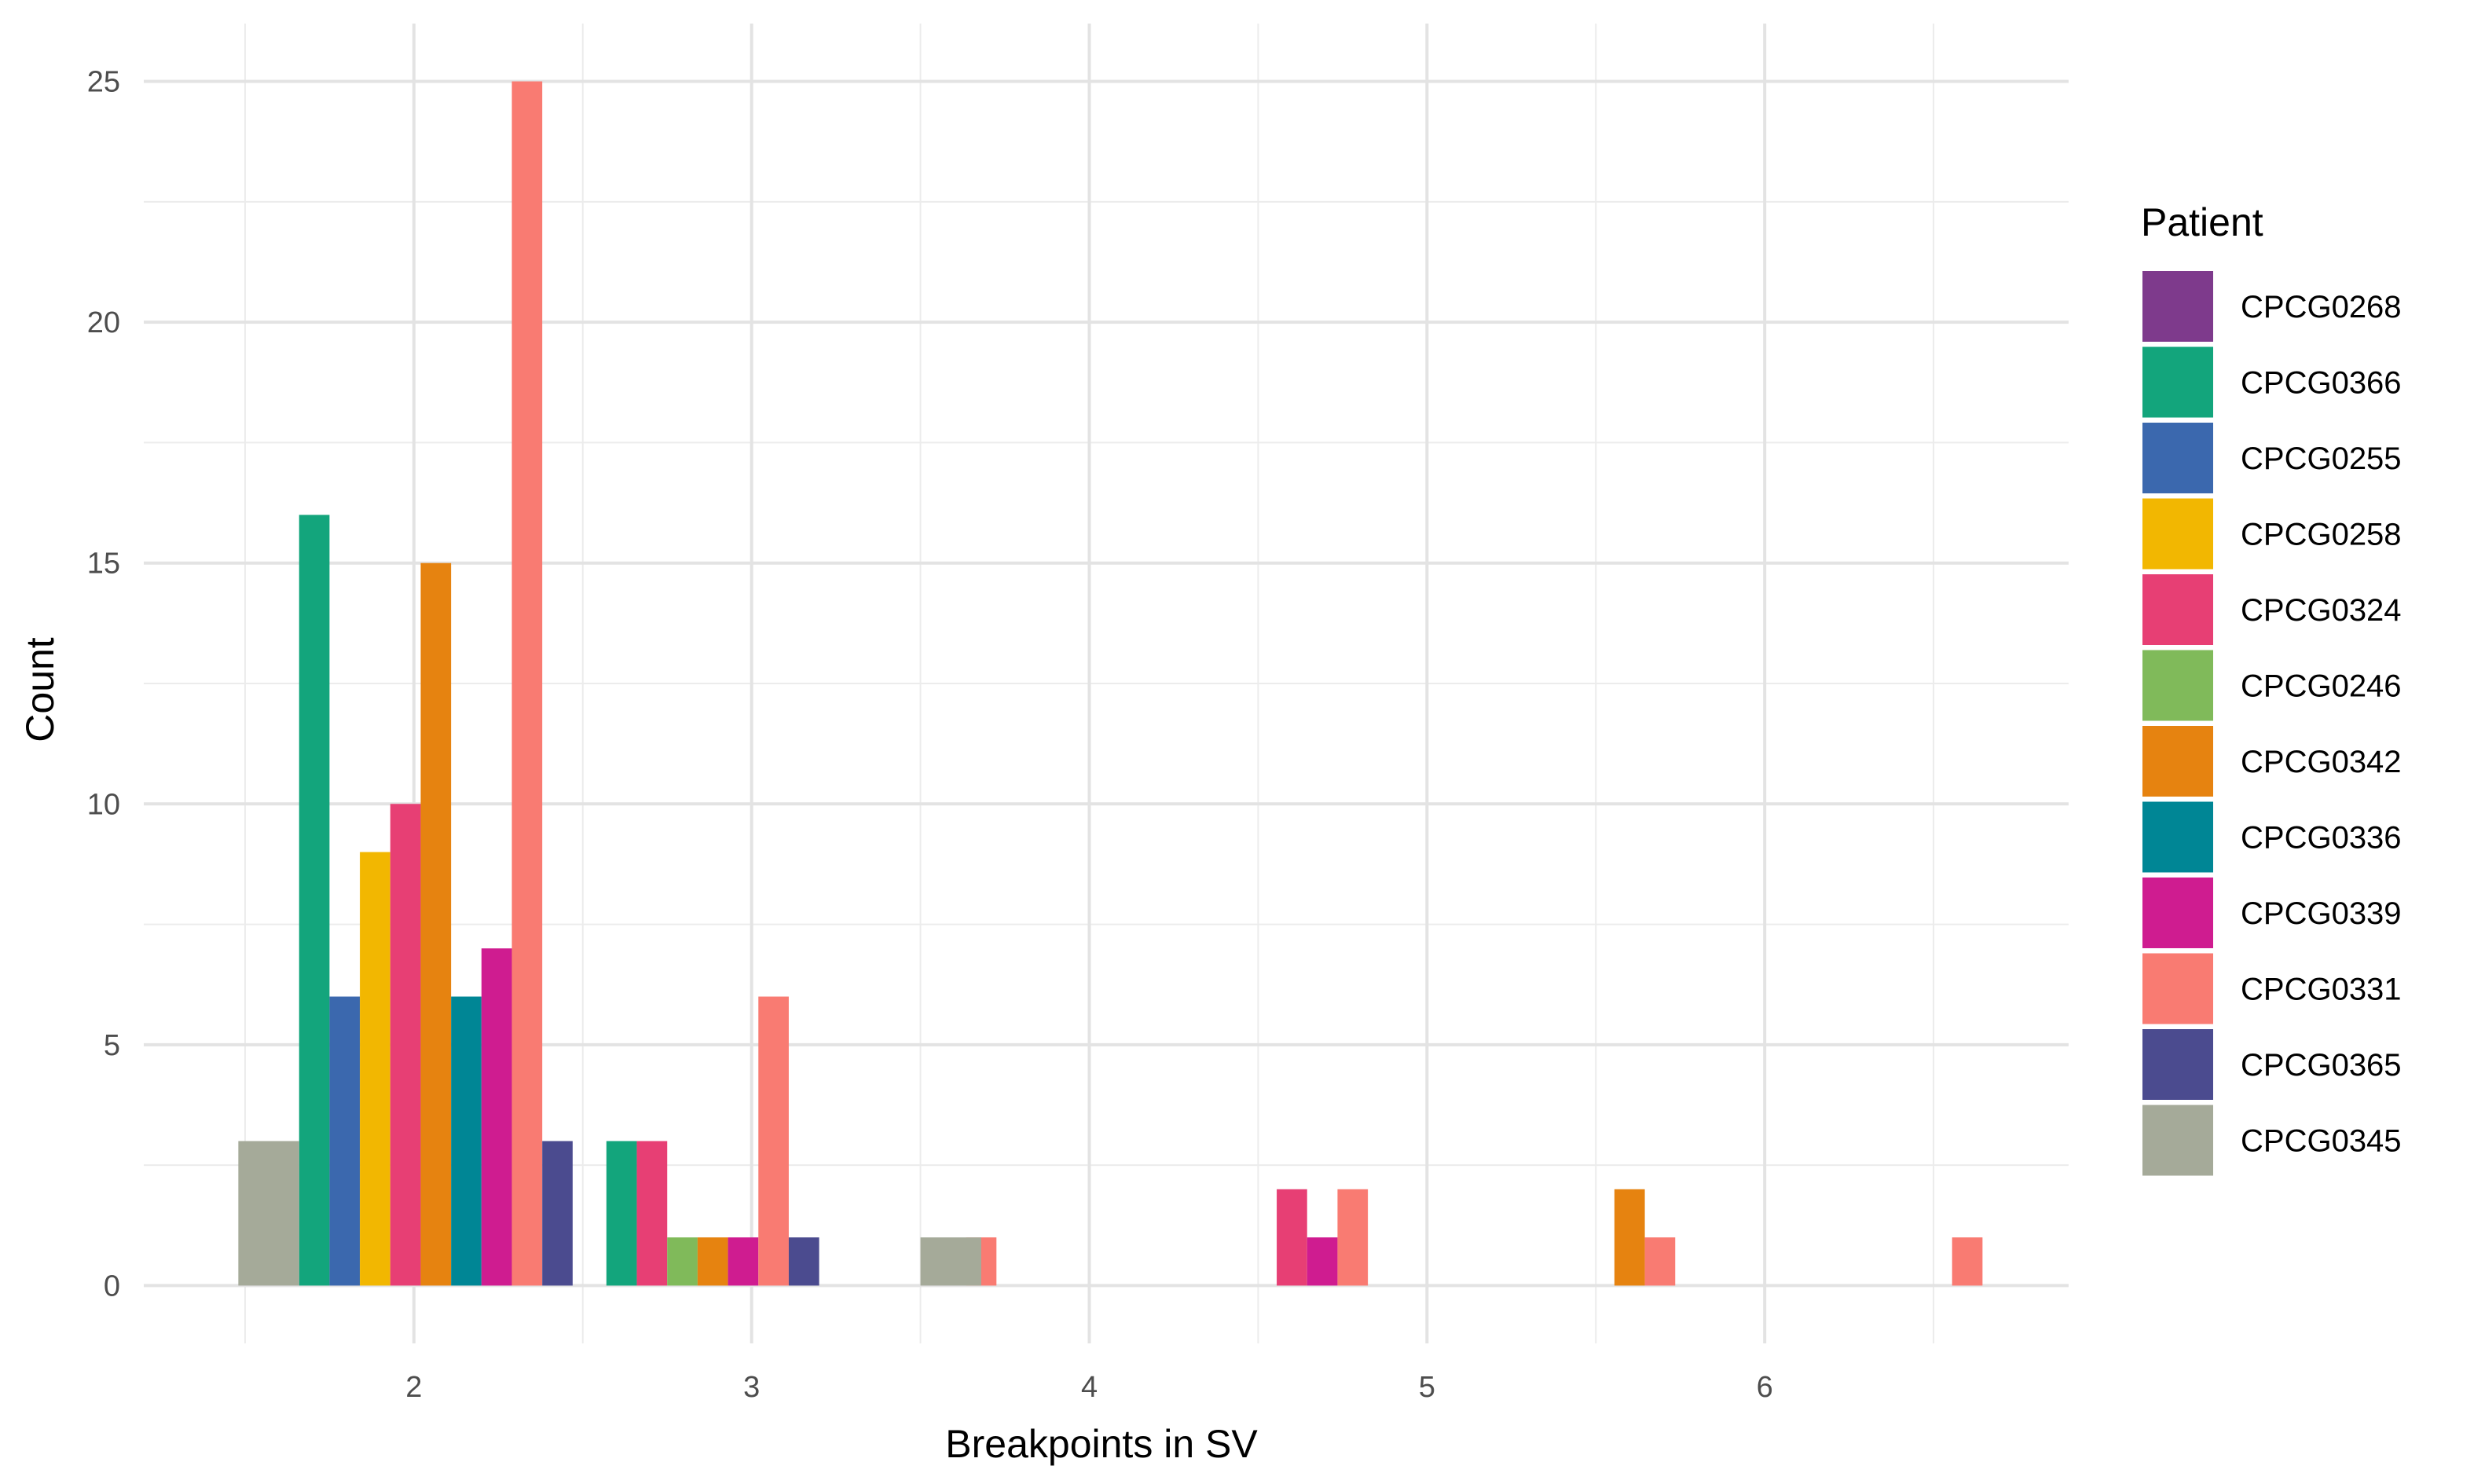  Describe the element at coordinates (803, 1261) in the screenshot. I see `bar-cpcg0365: CPCG0365: 1` at that location.